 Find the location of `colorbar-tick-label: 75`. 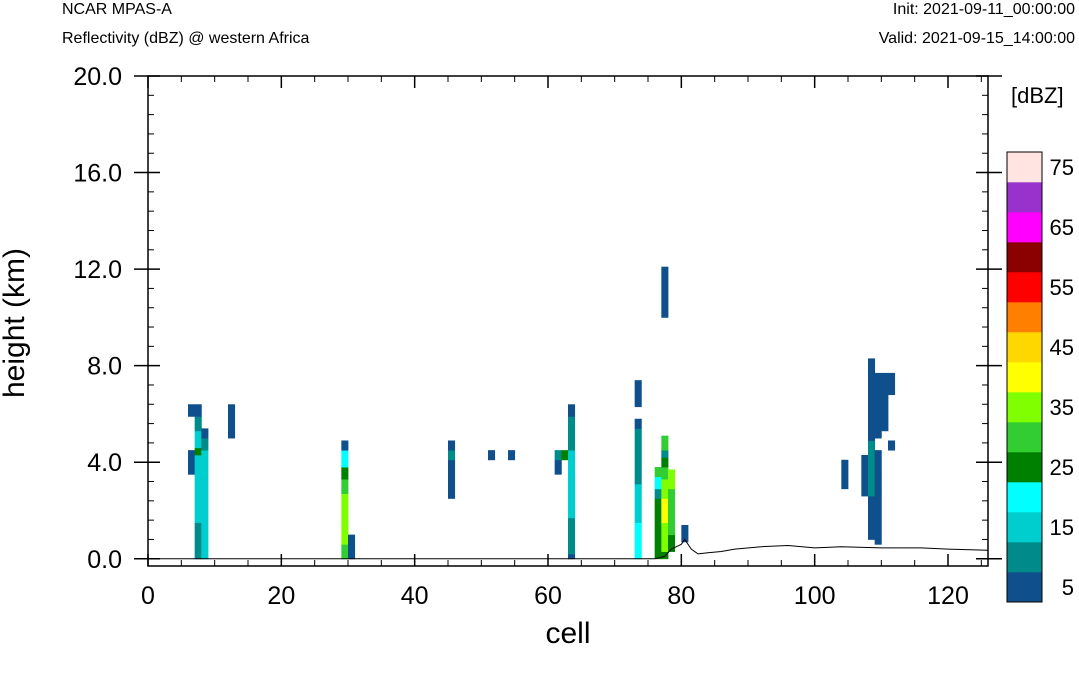

colorbar-tick-label: 75 is located at coordinates (1062, 167).